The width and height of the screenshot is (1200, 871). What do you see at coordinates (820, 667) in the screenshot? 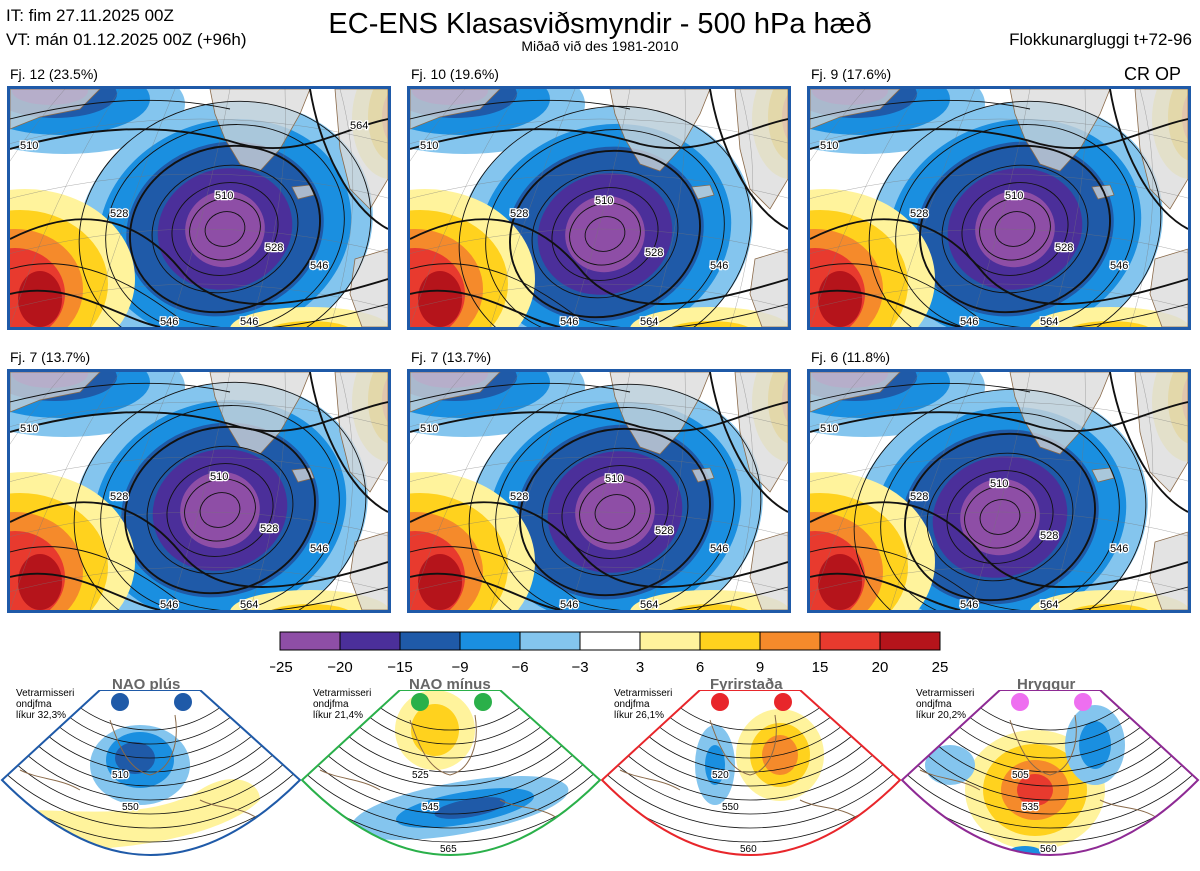
I see `colorbar-tick-label: 15` at bounding box center [820, 667].